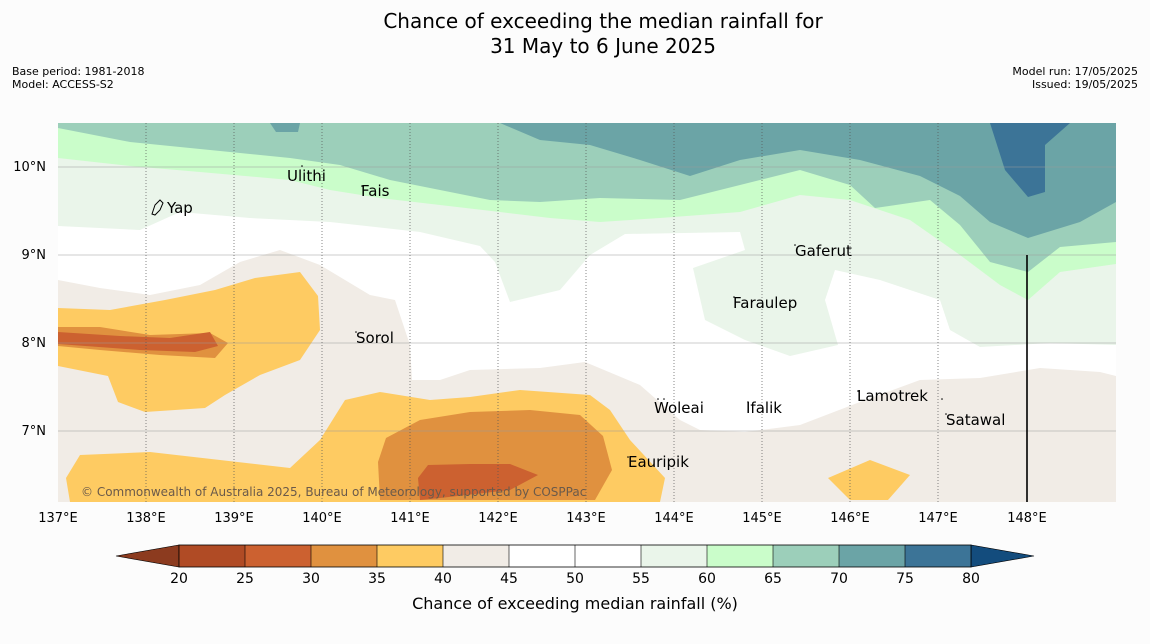 Image resolution: width=1150 pixels, height=644 pixels. I want to click on colorbar-tick-35: 35, so click(377, 579).